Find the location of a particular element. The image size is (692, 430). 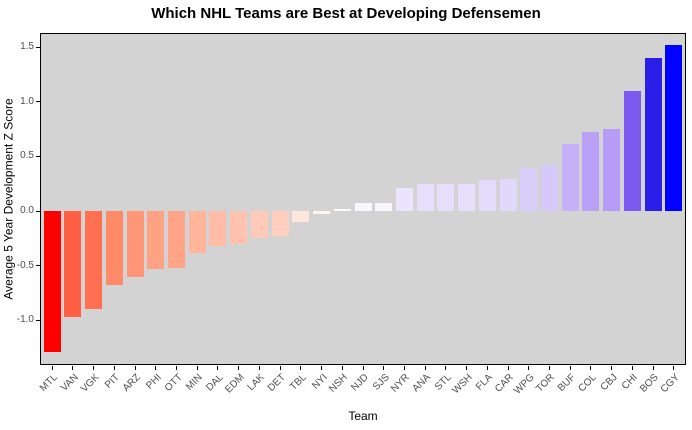

y-tick-label: 0.0 is located at coordinates (27, 210).